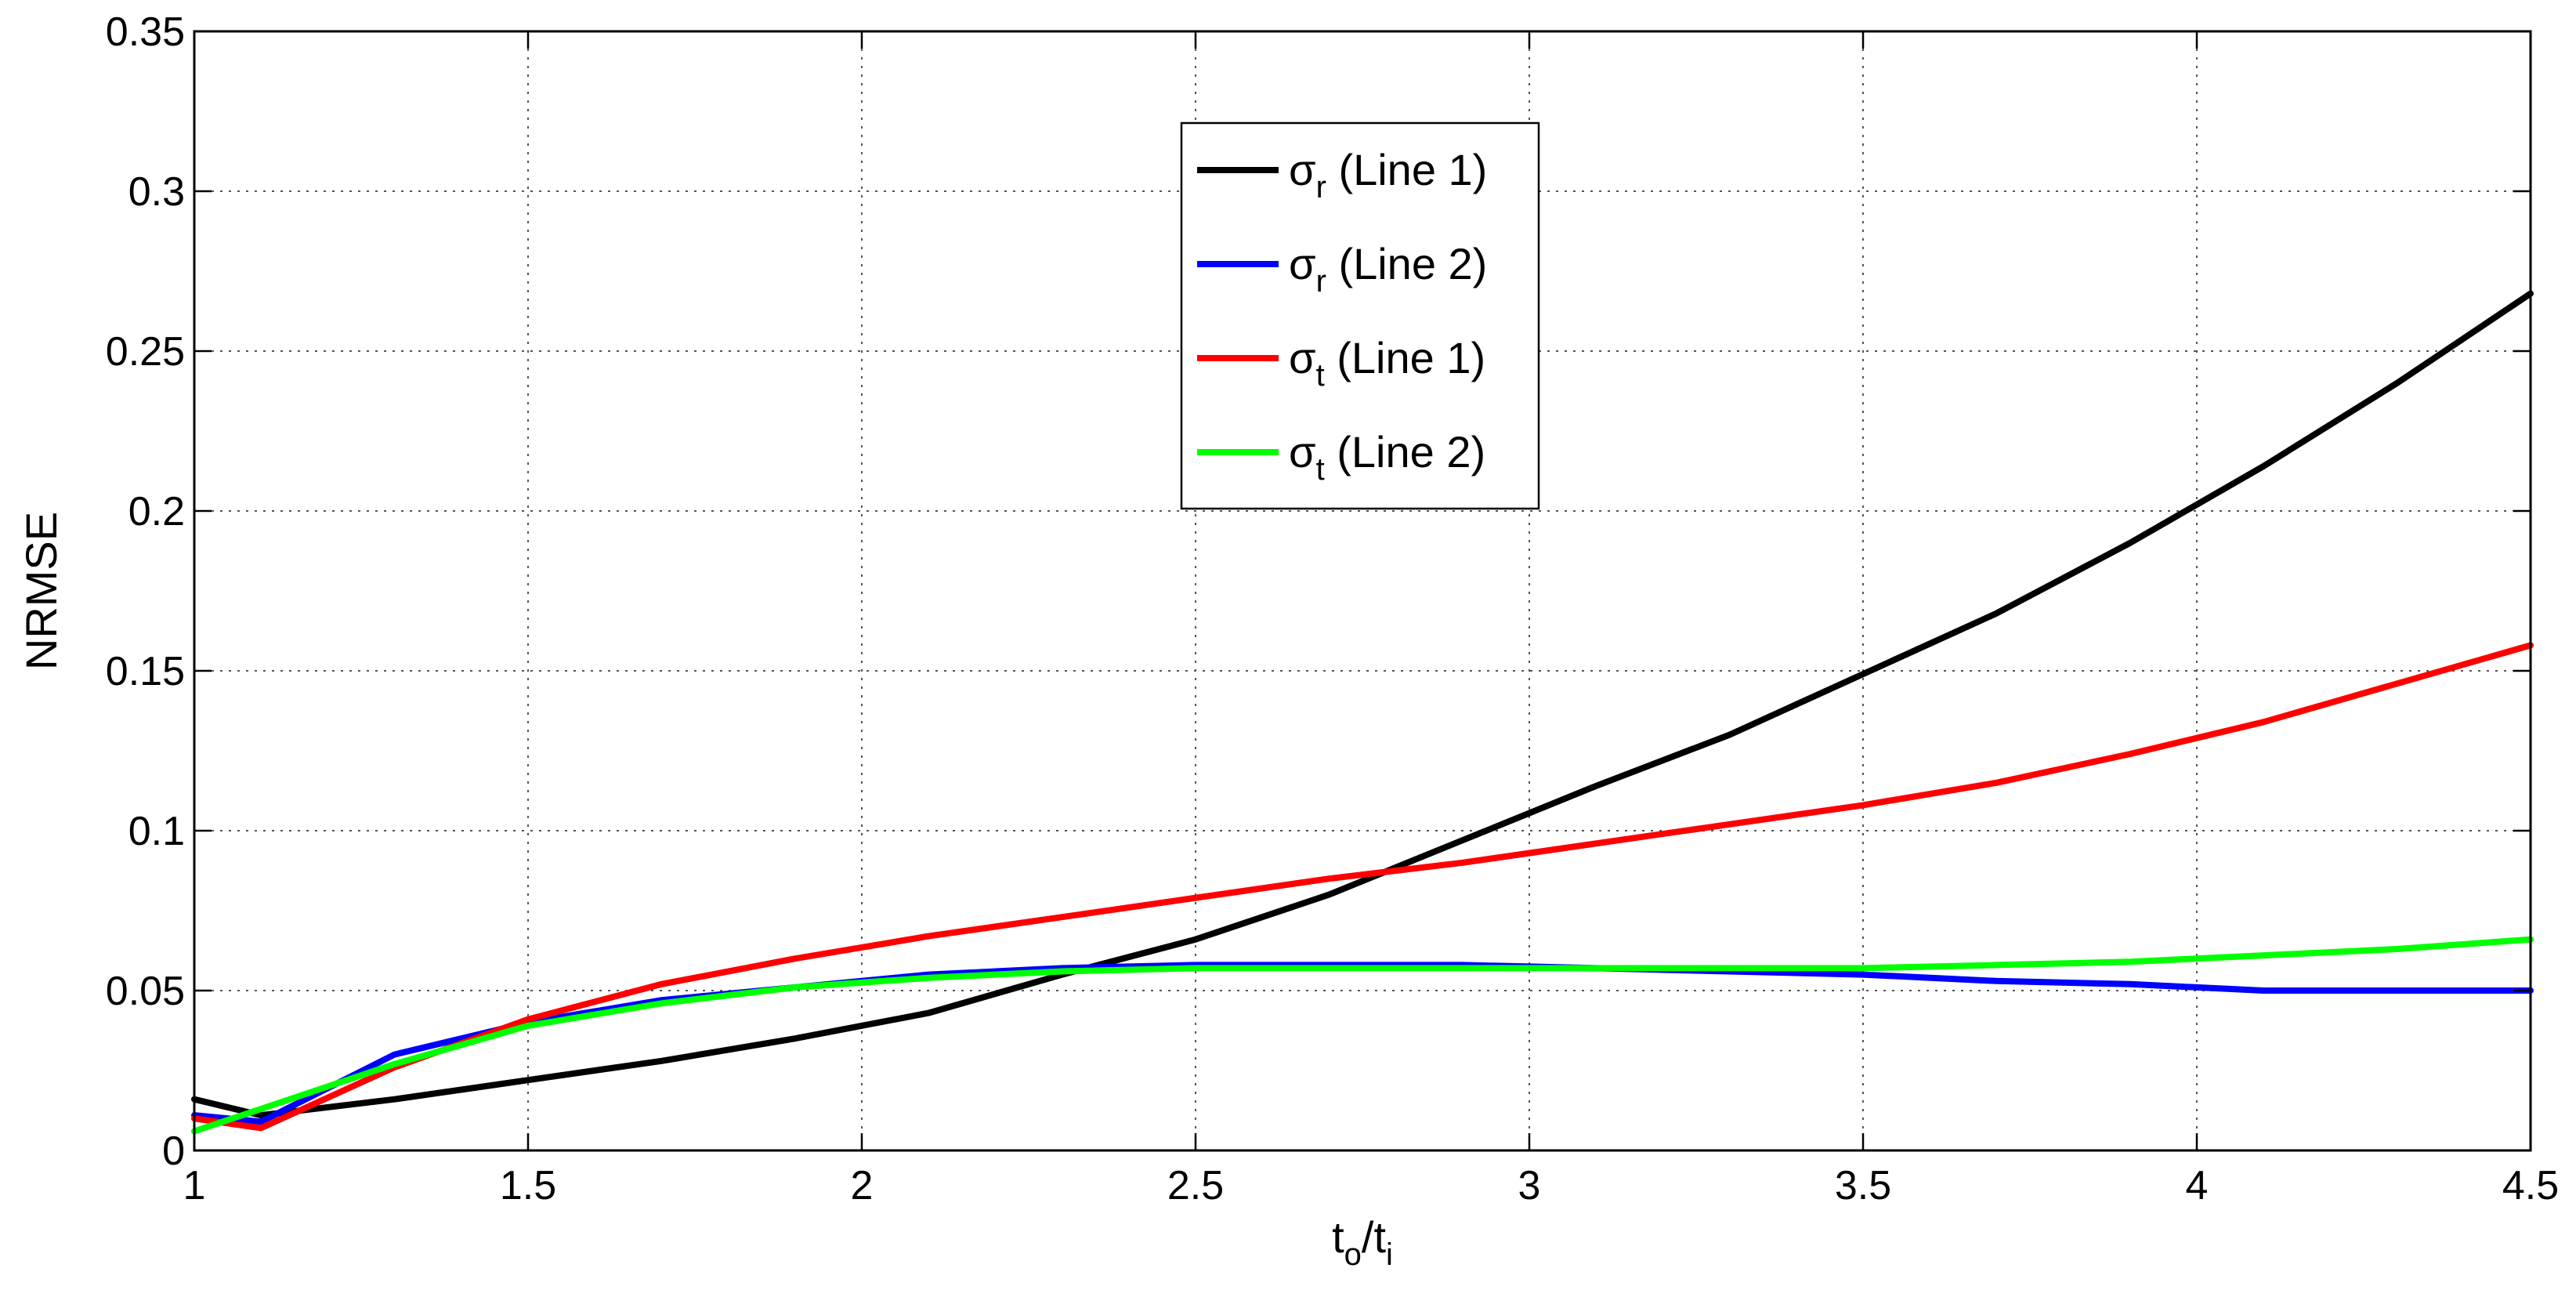 This screenshot has height=1297, width=2576. I want to click on legend-box, so click(1360, 315).